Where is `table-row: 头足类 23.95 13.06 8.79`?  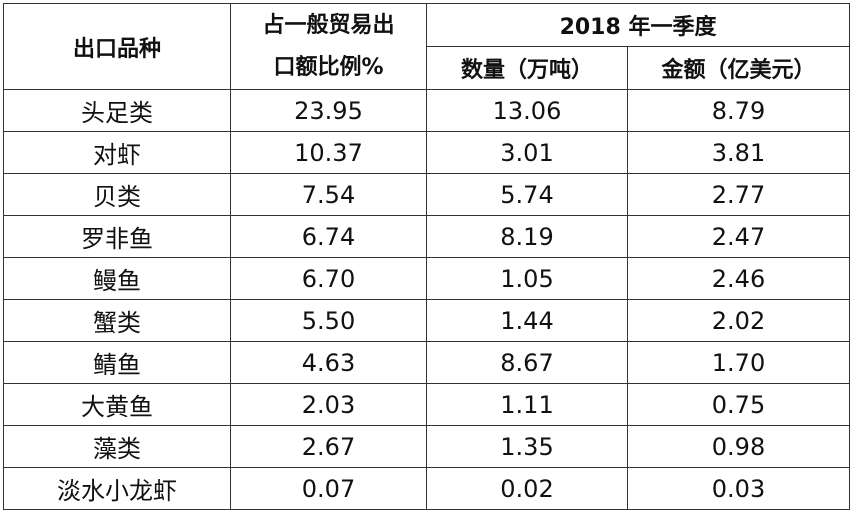
table-row: 头足类 23.95 13.06 8.79 is located at coordinates (427, 110).